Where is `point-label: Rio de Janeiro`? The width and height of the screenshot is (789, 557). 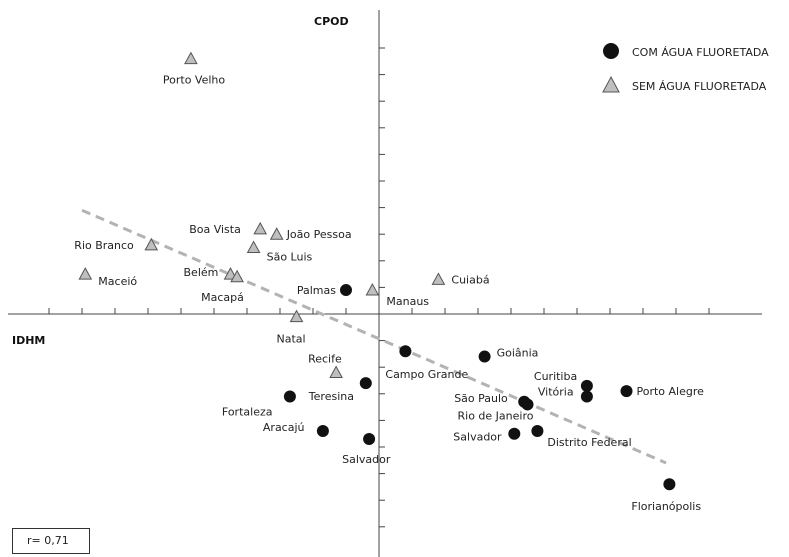 point-label: Rio de Janeiro is located at coordinates (496, 415).